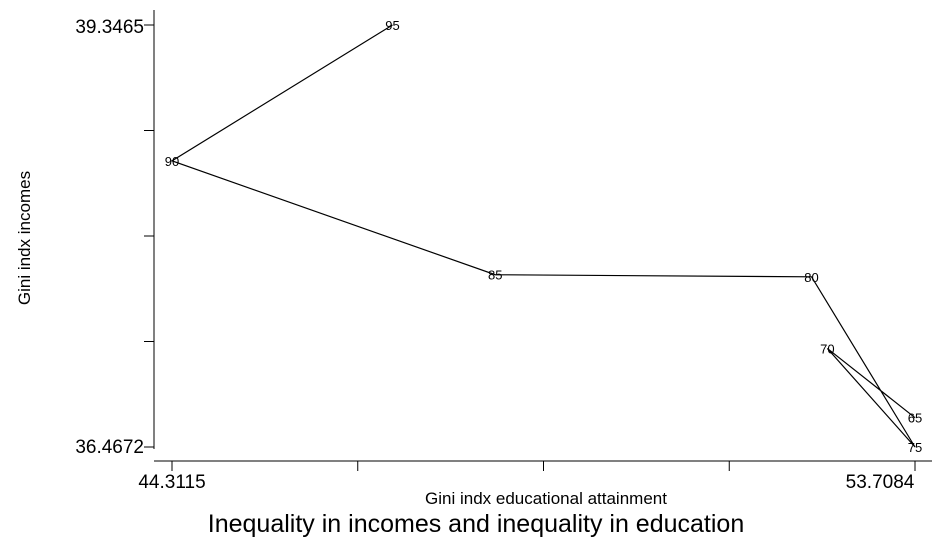  What do you see at coordinates (392, 25) in the screenshot?
I see `point-label-95: 95` at bounding box center [392, 25].